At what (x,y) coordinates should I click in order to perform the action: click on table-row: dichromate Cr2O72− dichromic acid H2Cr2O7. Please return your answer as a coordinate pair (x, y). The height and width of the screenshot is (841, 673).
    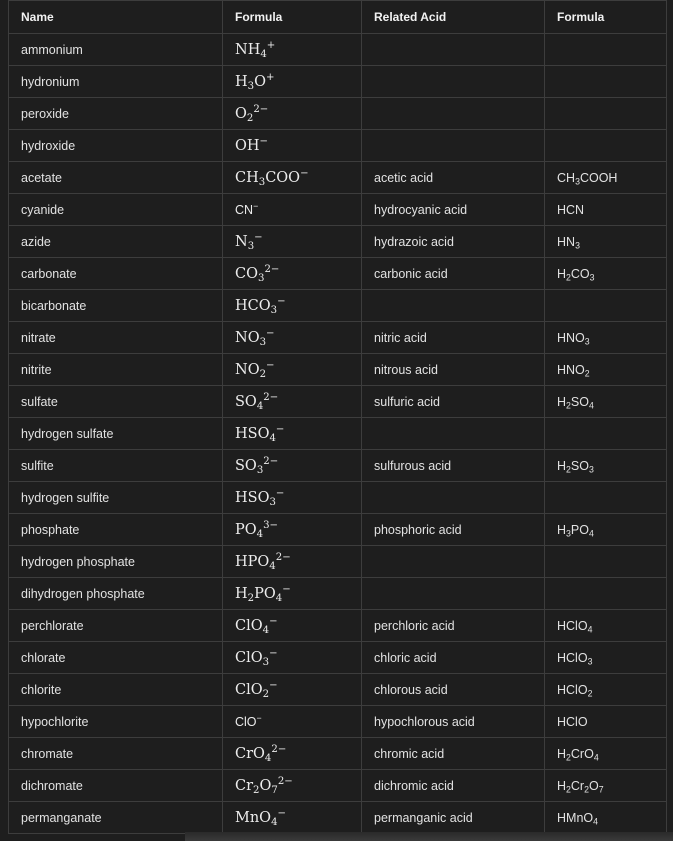
    Looking at the image, I should click on (337, 785).